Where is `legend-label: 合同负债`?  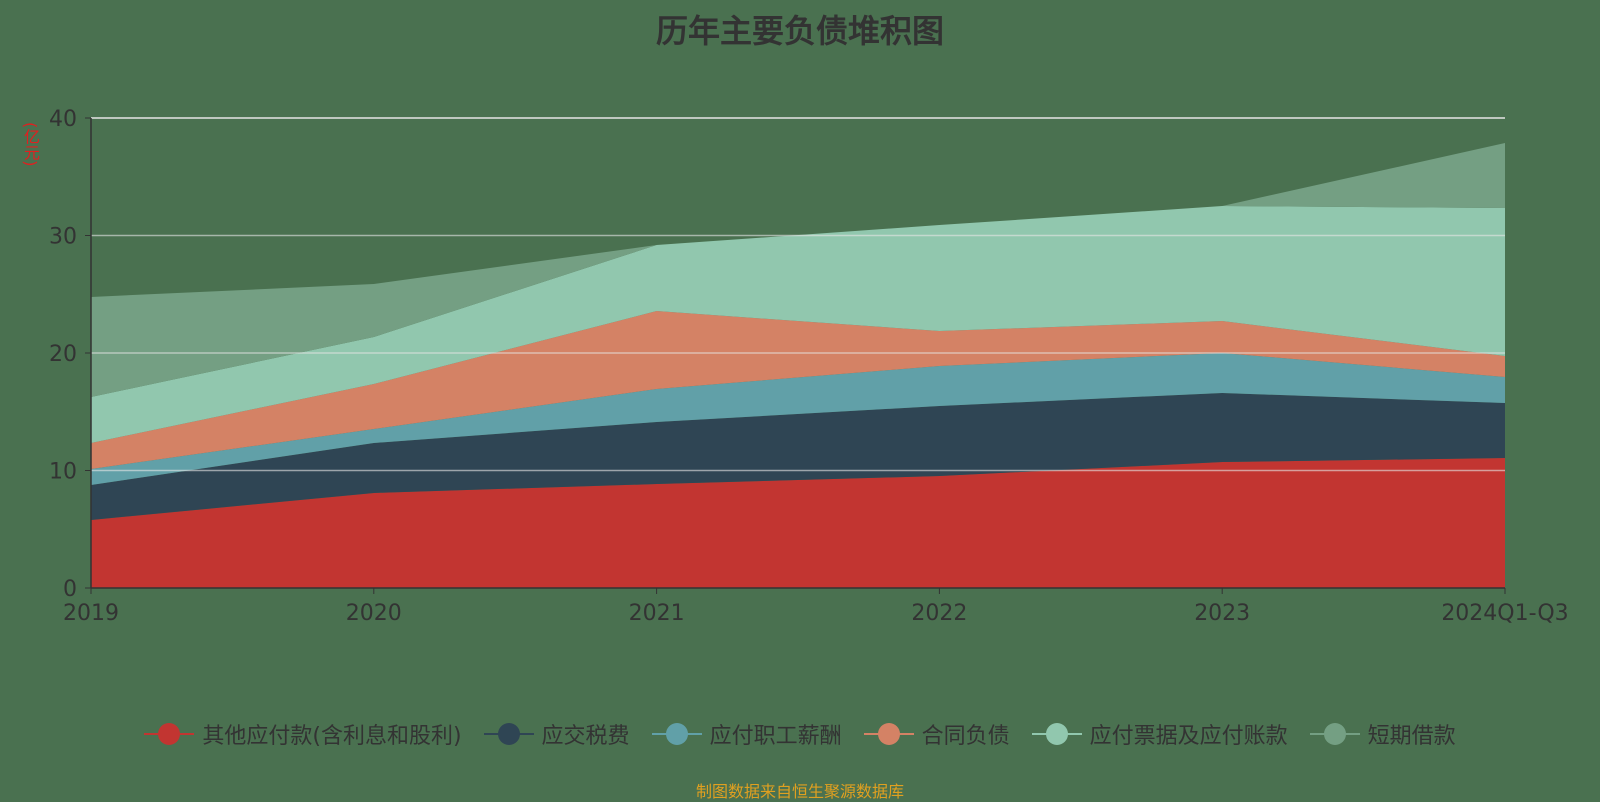
legend-label: 合同负债 is located at coordinates (965, 736).